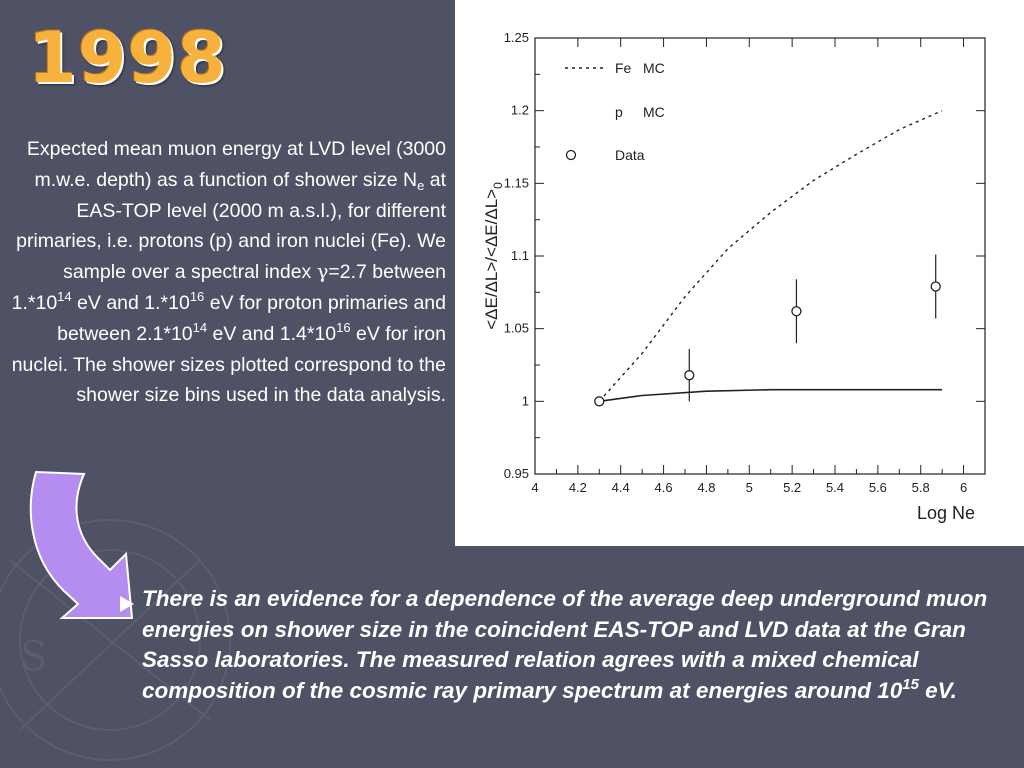  What do you see at coordinates (578, 487) in the screenshot?
I see `x-tick-label-1: 4.2` at bounding box center [578, 487].